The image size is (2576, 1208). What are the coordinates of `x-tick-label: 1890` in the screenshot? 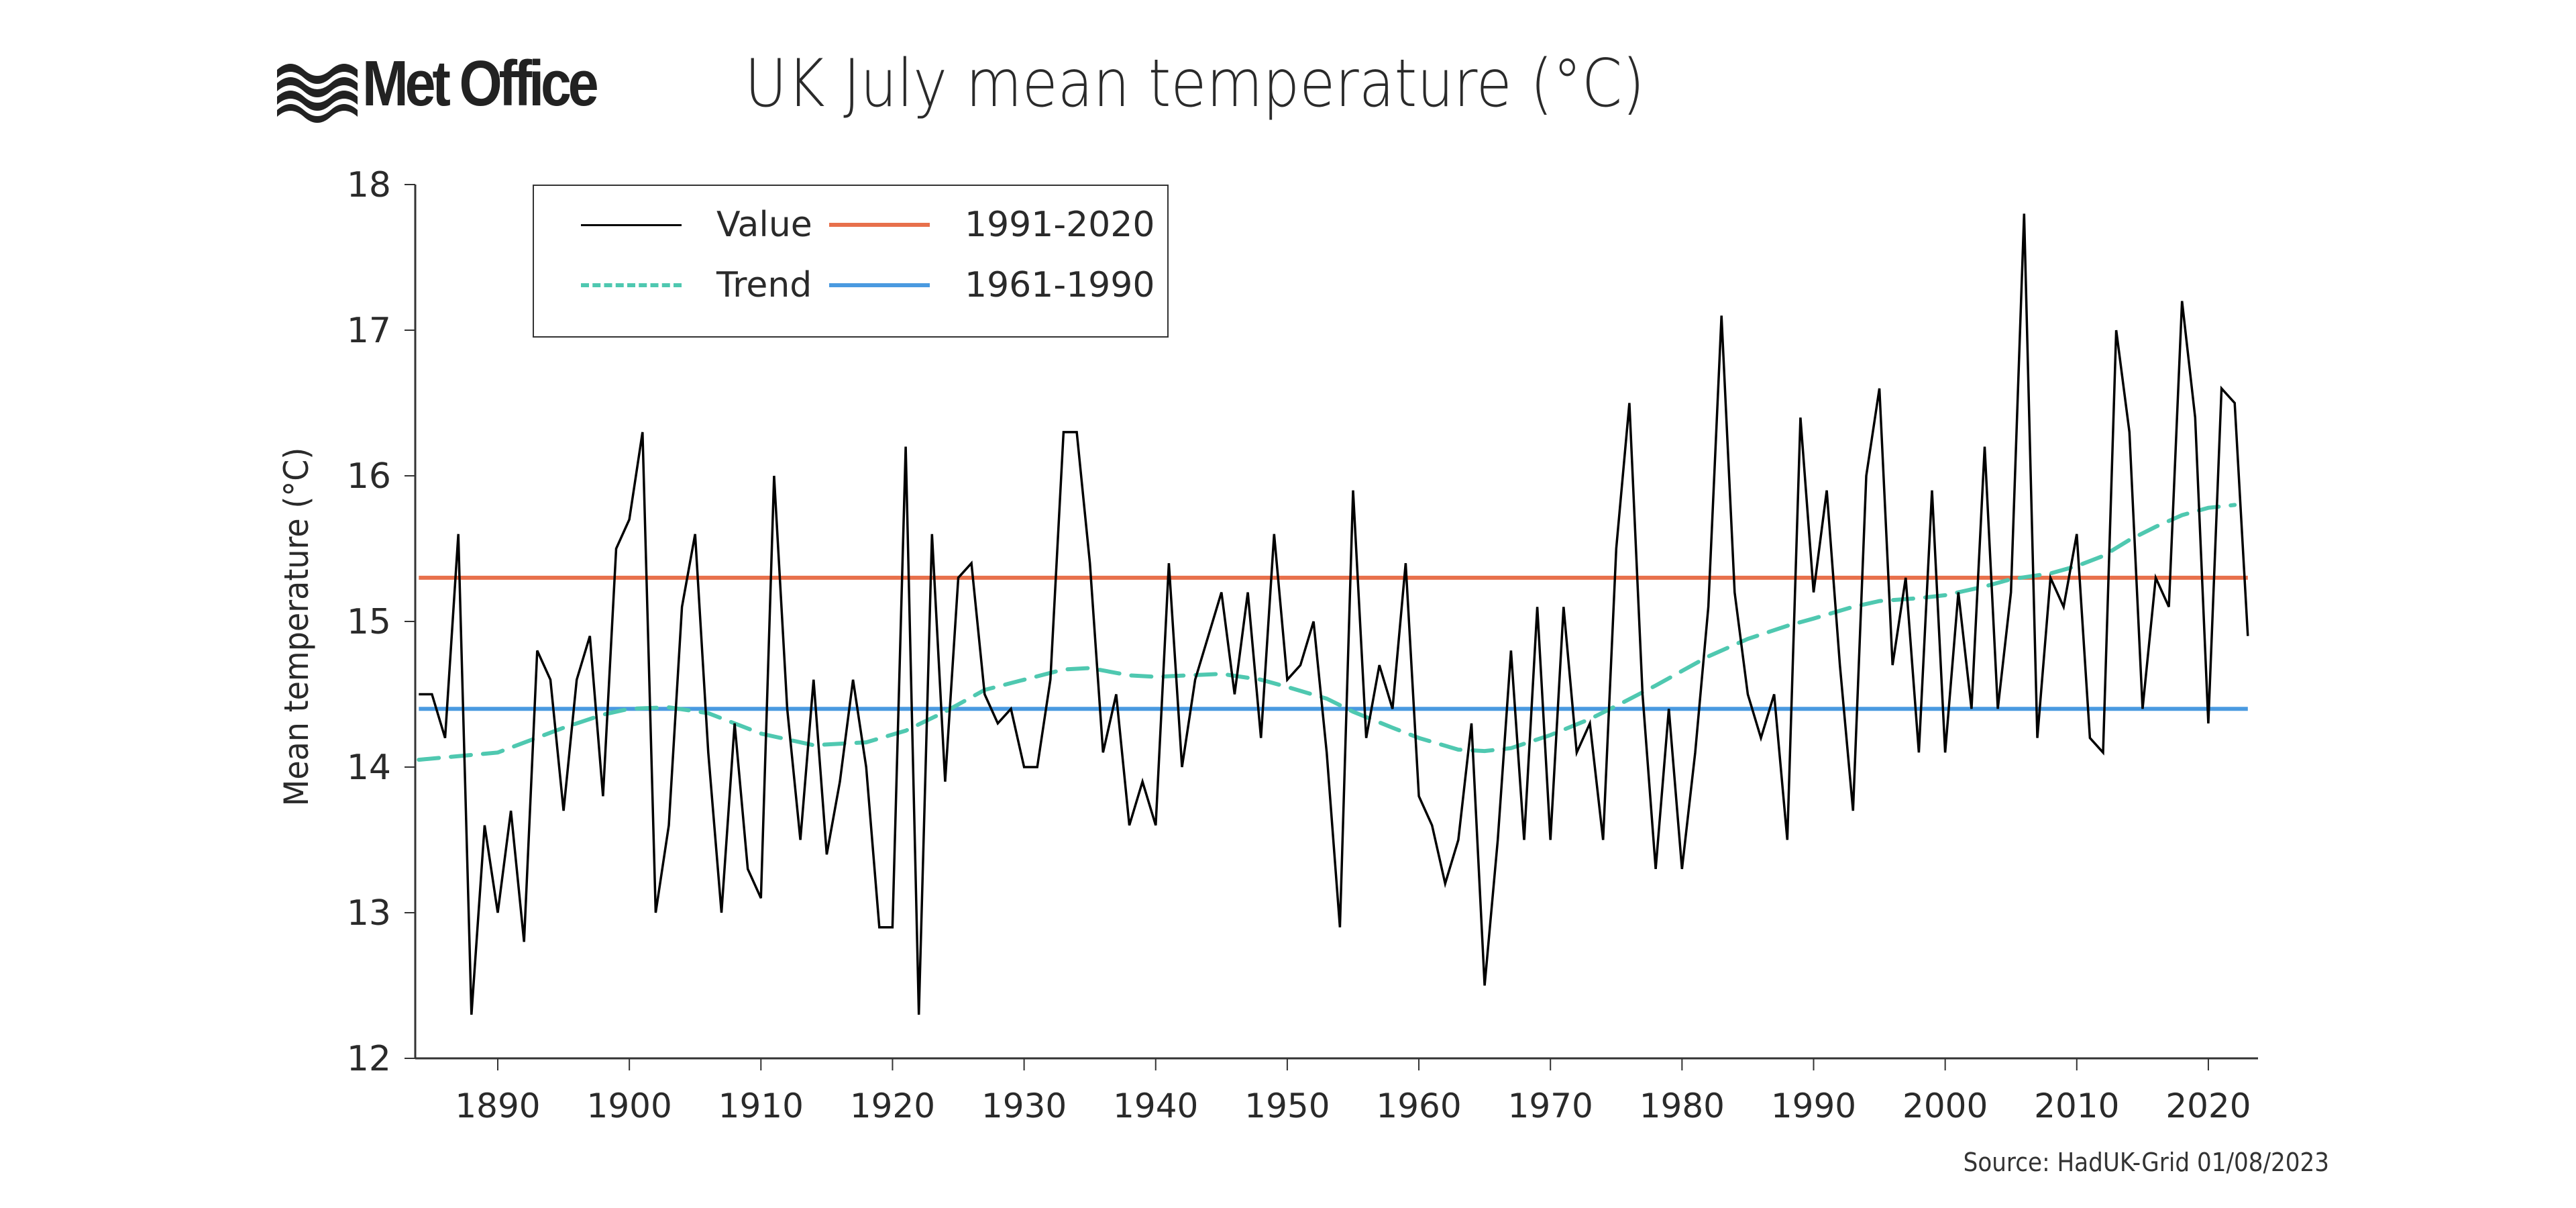 It's located at (497, 1106).